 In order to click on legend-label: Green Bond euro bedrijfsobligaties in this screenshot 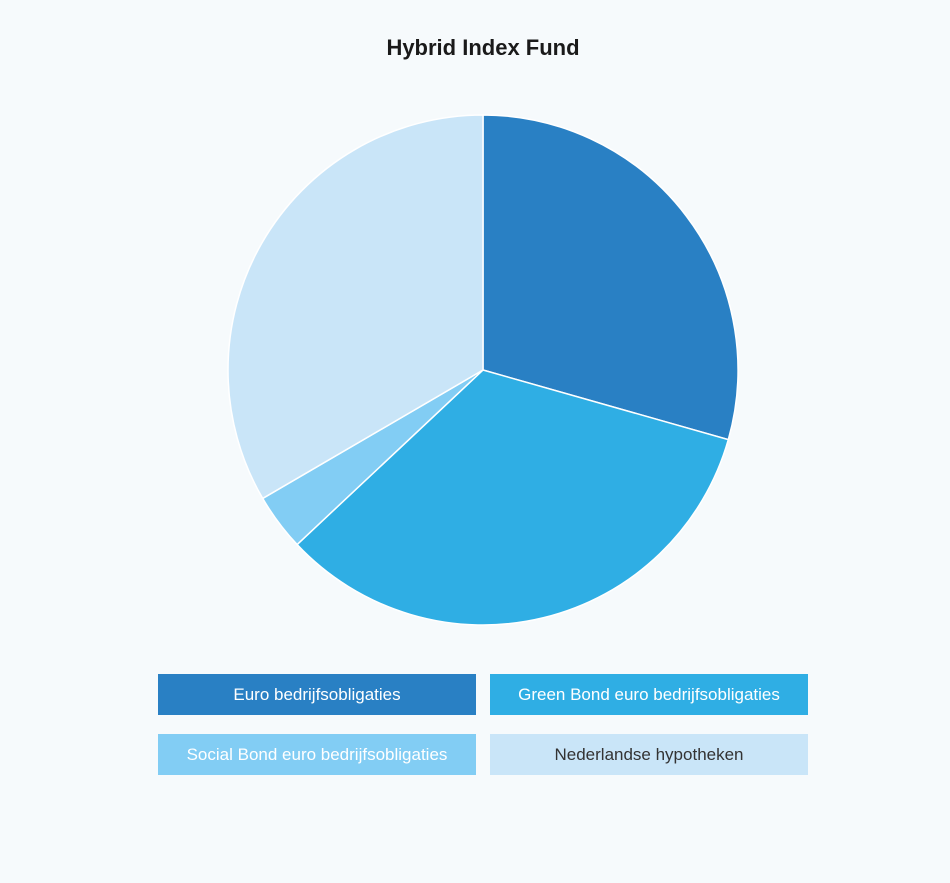, I will do `click(649, 694)`.